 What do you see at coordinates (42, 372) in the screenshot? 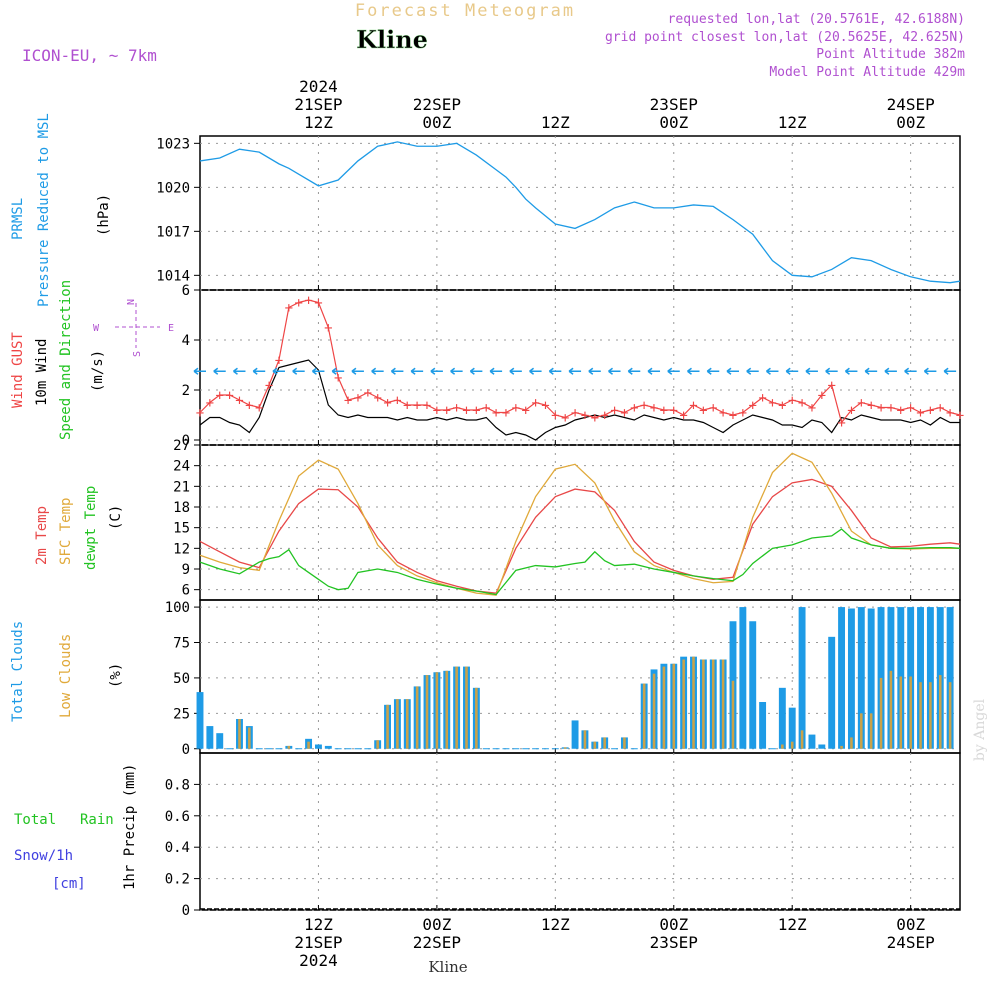
I see `wind-10m-label: 10m Wind` at bounding box center [42, 372].